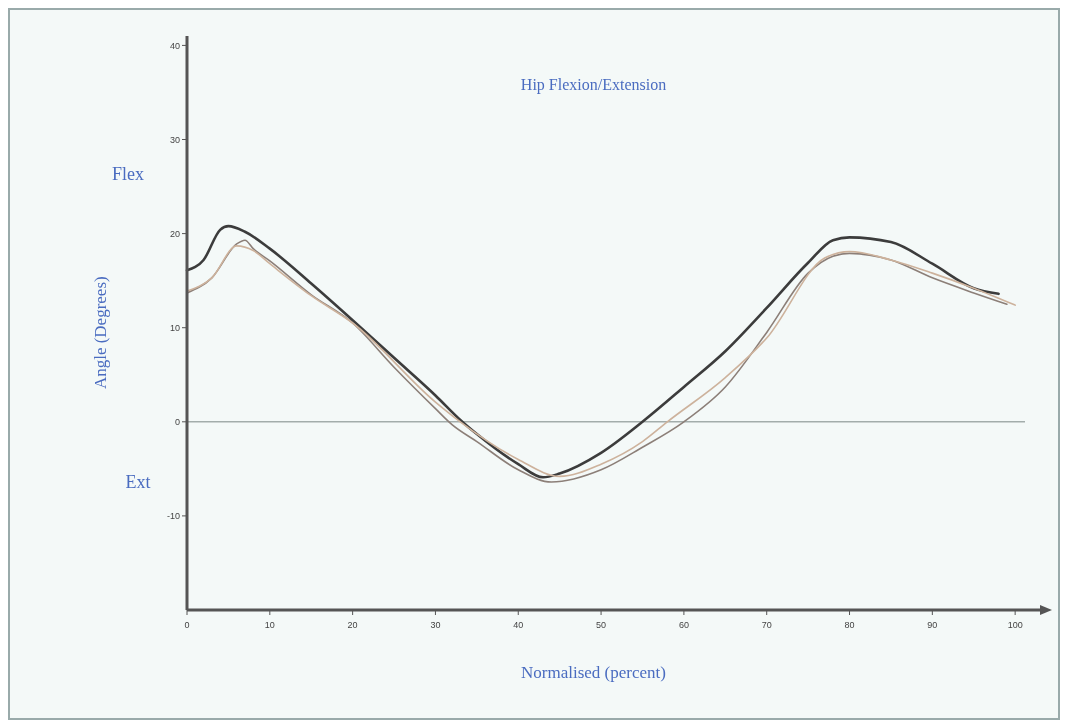 Image resolution: width=1068 pixels, height=728 pixels. I want to click on x-tick-label: 40, so click(518, 625).